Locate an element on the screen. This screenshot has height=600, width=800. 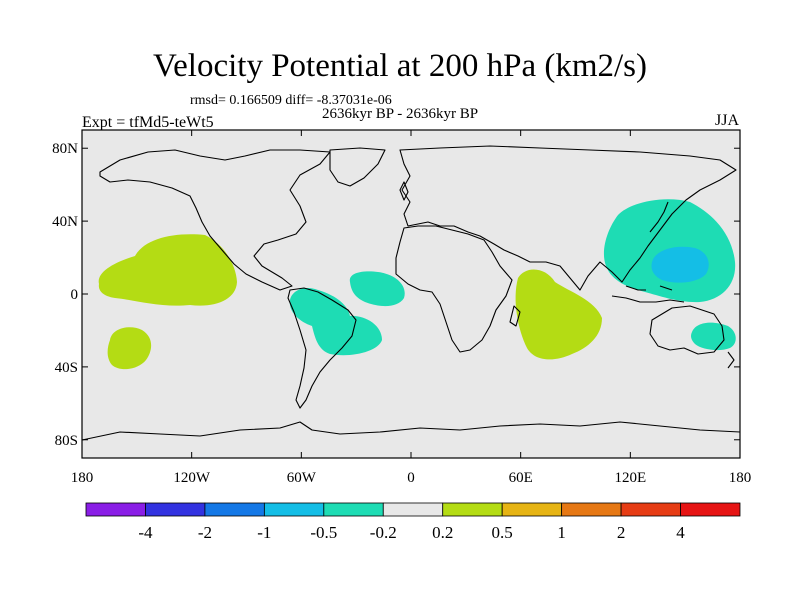
south-america-coastline is located at coordinates (322, 348).